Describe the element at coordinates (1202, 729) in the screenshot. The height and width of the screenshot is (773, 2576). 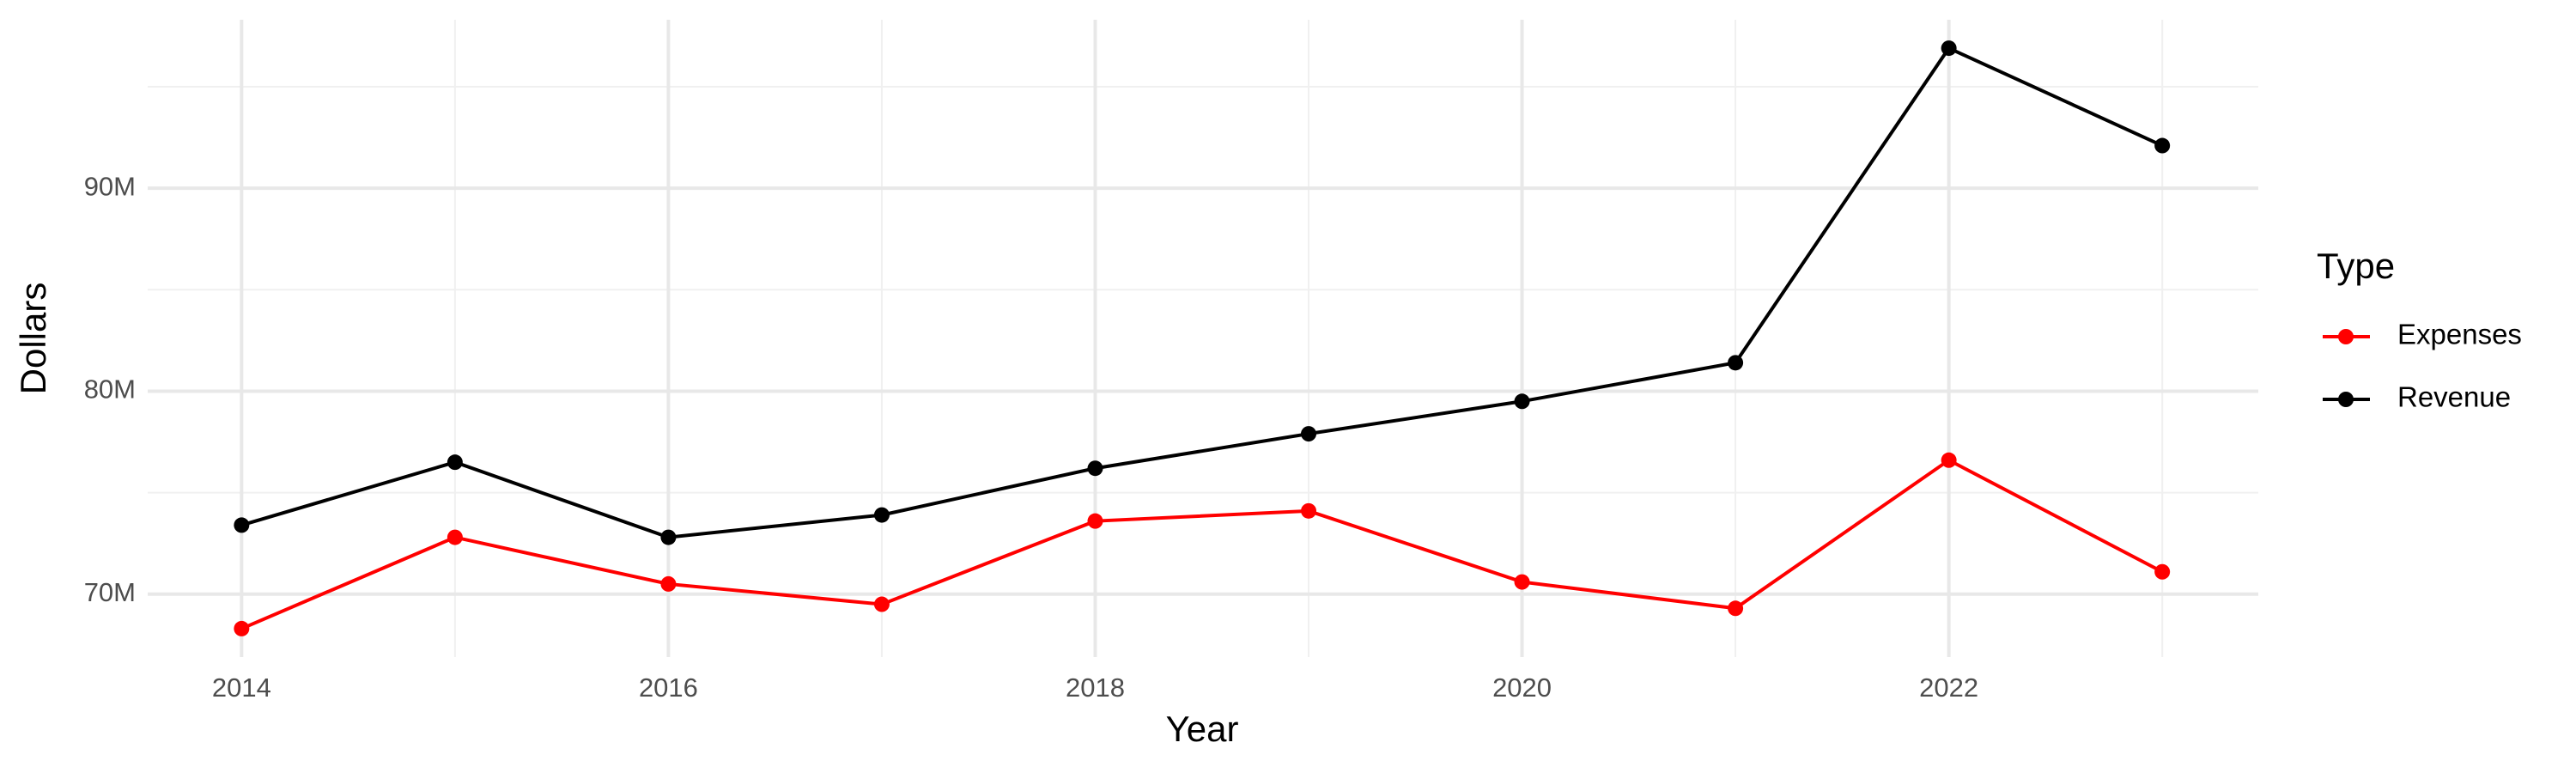
I see `x-axis-title: Year` at that location.